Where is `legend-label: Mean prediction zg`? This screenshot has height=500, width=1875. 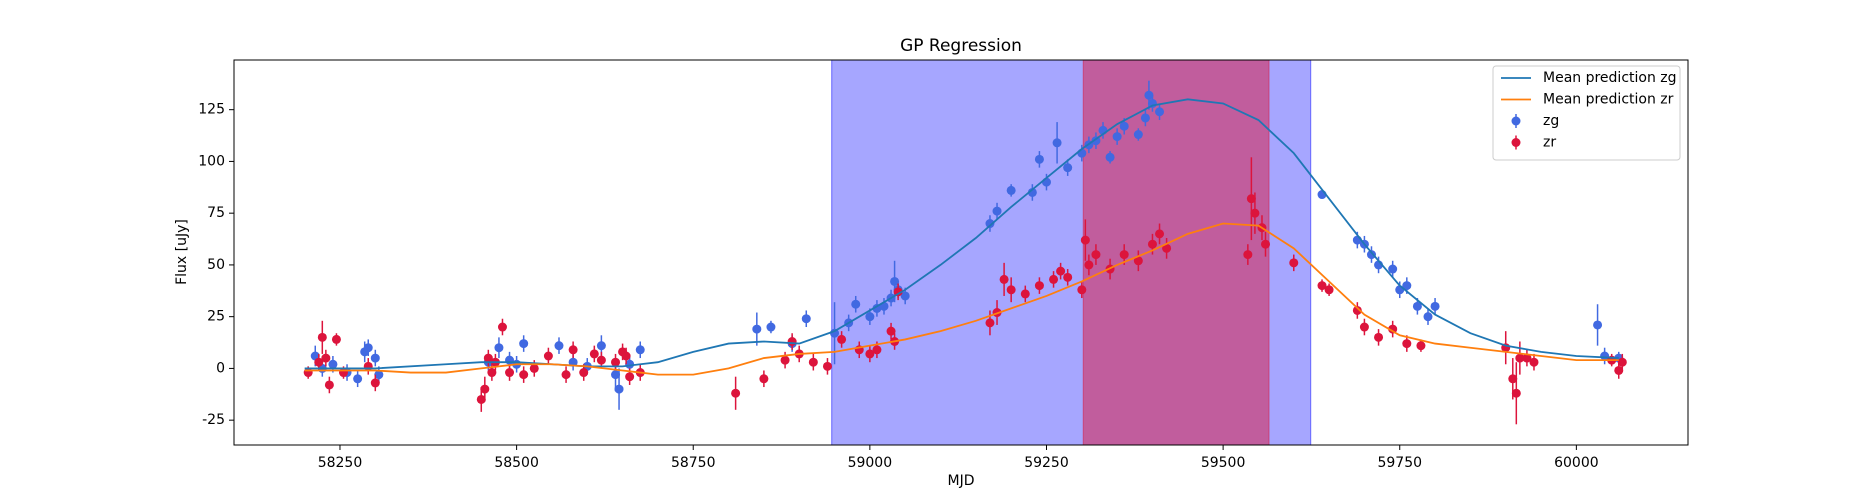
legend-label: Mean prediction zg is located at coordinates (1610, 78).